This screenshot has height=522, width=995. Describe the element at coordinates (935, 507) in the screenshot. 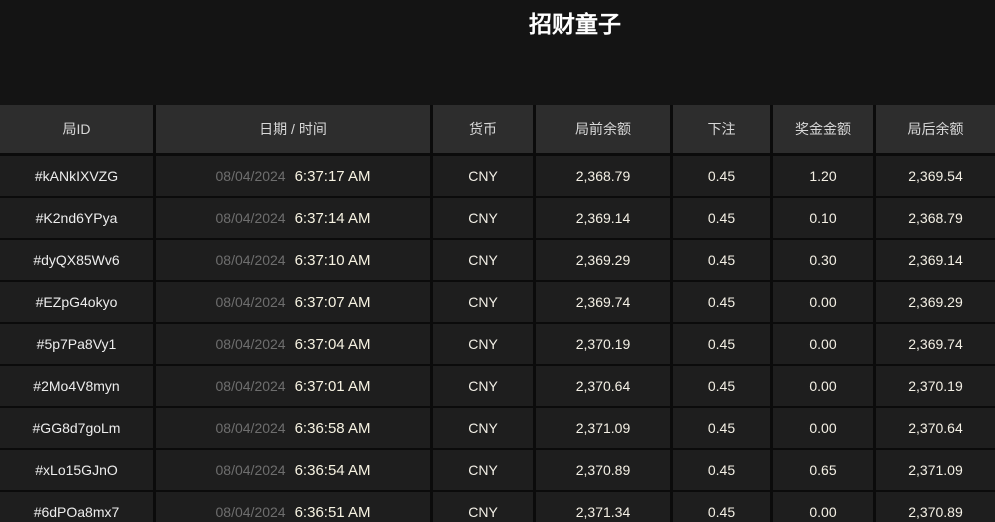

I see `balance-after: 2,370.89` at that location.